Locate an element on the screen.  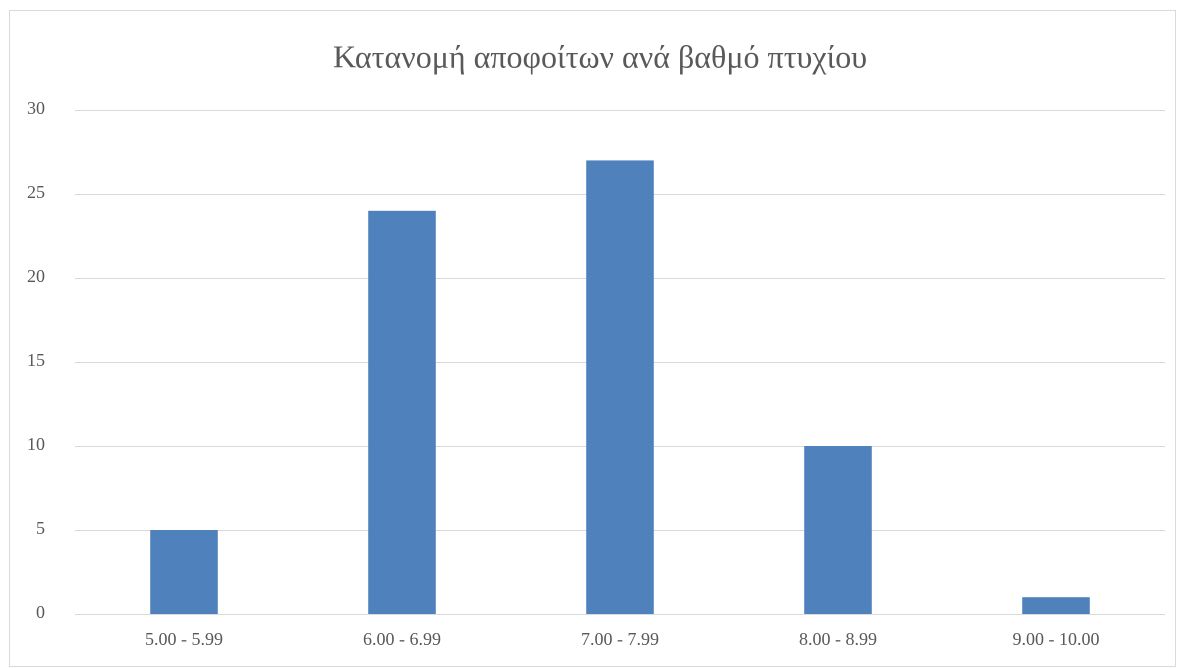
x-tick-label: 9.00 - 10.00 is located at coordinates (1056, 639).